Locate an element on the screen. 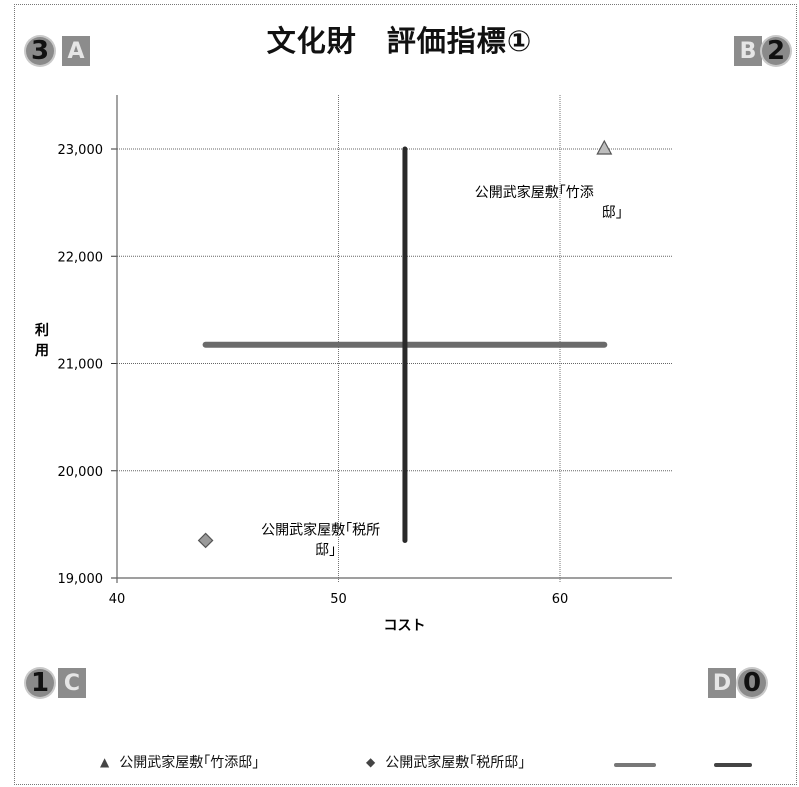  quadrant-number: 3 is located at coordinates (40, 51).